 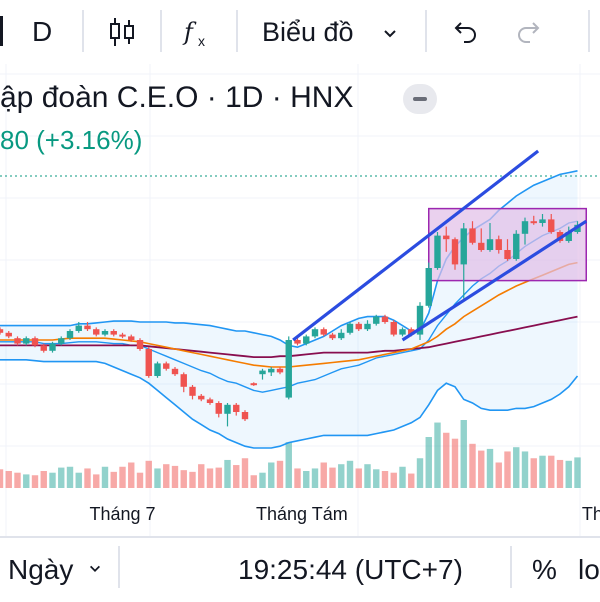 What do you see at coordinates (529, 32) in the screenshot?
I see `redo-icon` at bounding box center [529, 32].